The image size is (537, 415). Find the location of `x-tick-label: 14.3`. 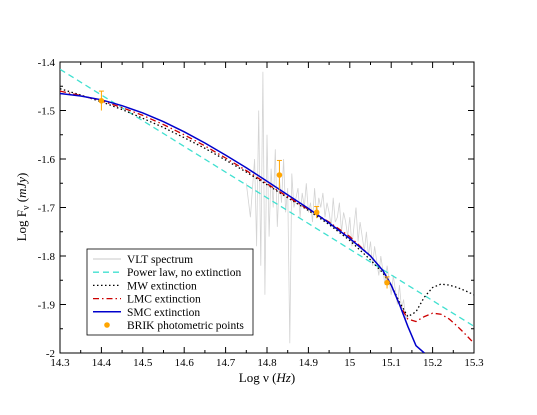

x-tick-label: 14.3 is located at coordinates (60, 363).